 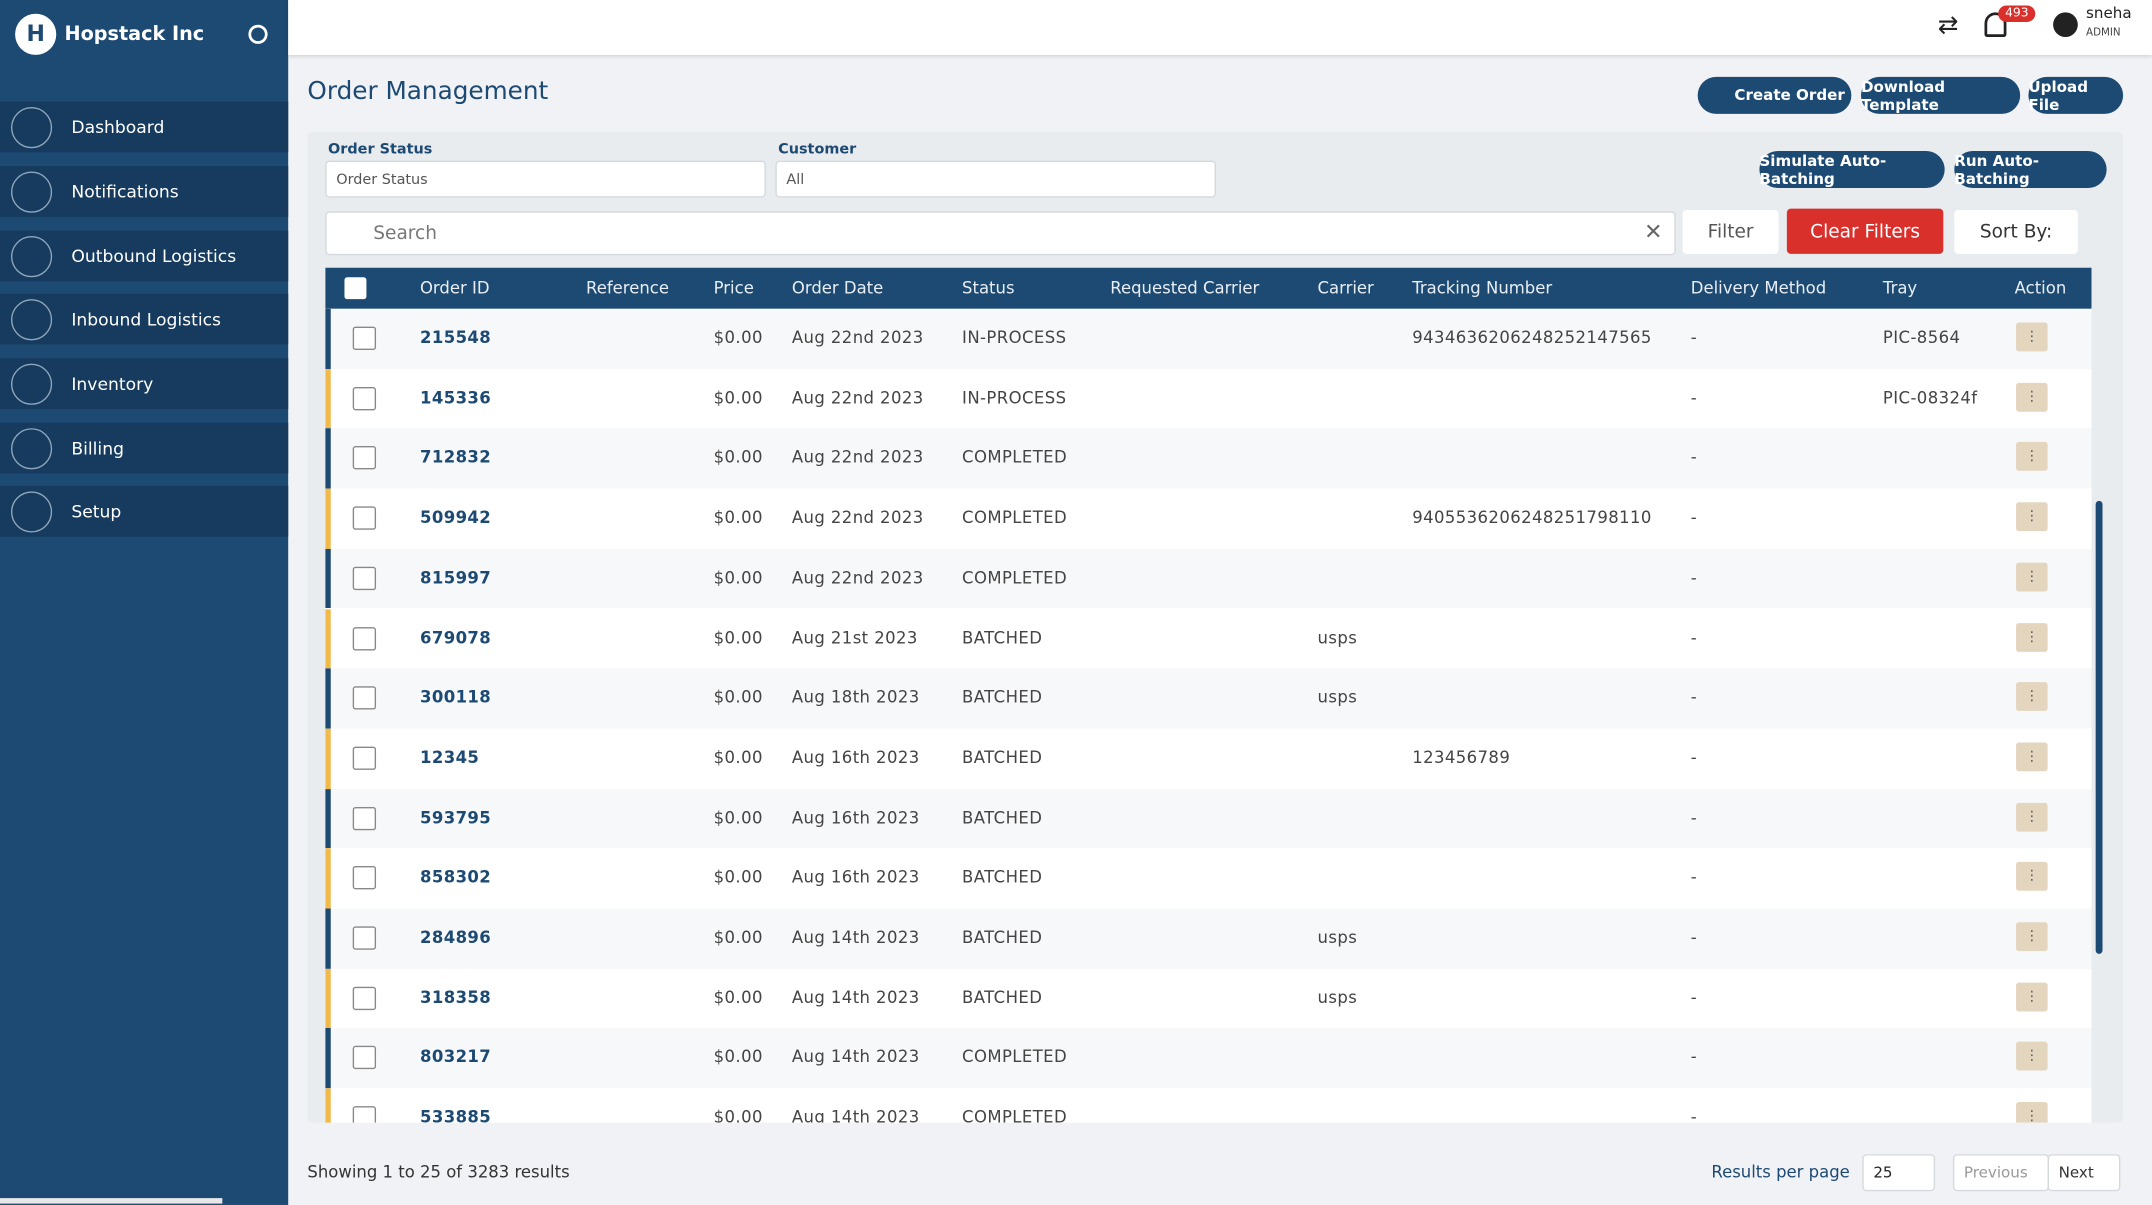 What do you see at coordinates (1208, 818) in the screenshot?
I see `table-row: 593795 $0.00 Aug 16th 2023 BATCHED - ⋮` at bounding box center [1208, 818].